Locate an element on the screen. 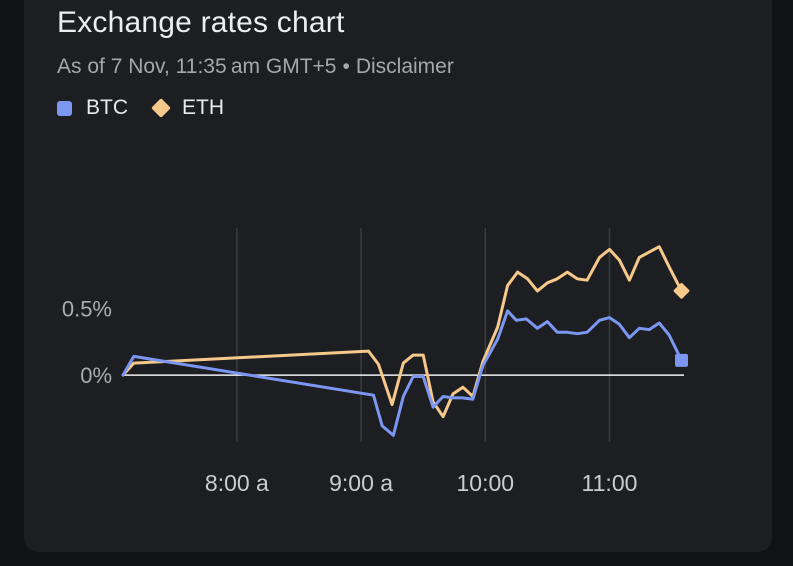  y-tick-label: 0.5% is located at coordinates (87, 308).